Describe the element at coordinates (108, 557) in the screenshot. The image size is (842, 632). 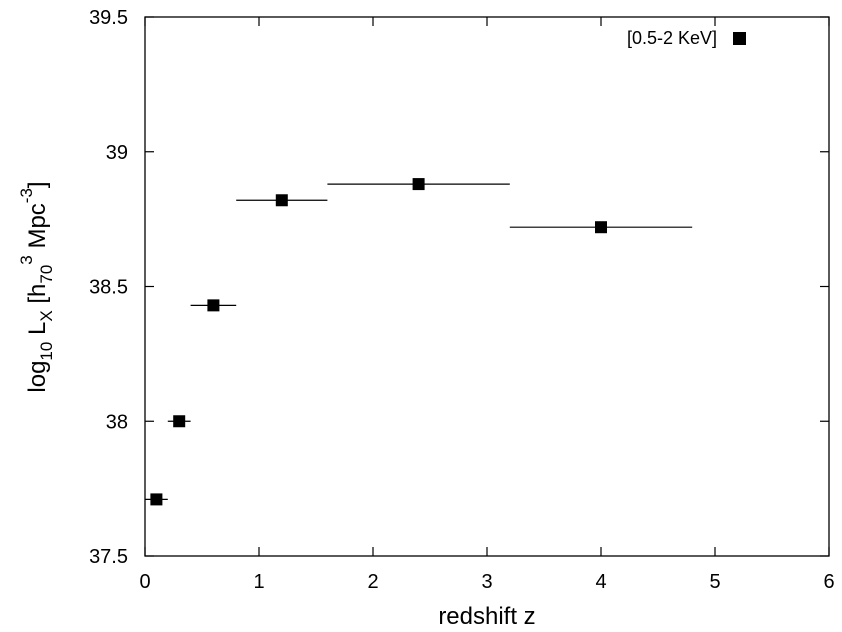
I see `y-tick-label: 37.5` at that location.